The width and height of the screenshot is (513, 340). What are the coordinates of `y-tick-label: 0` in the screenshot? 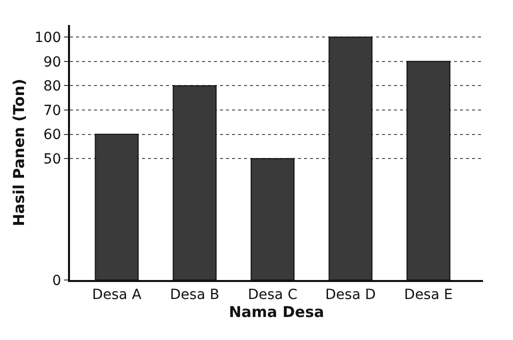 It's located at (57, 280).